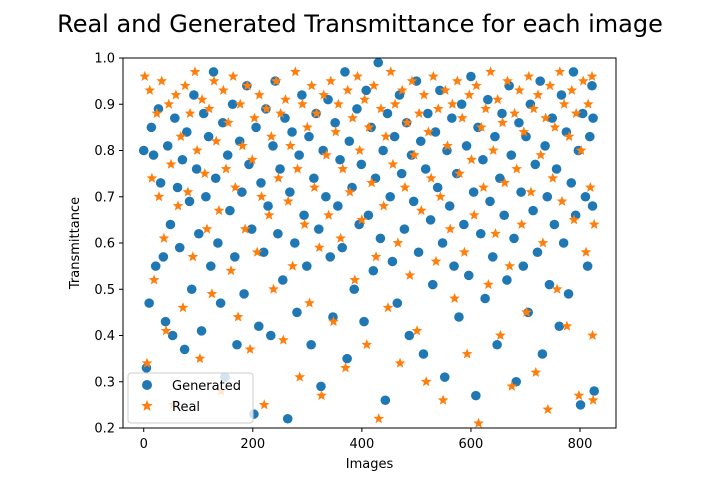  What do you see at coordinates (370, 464) in the screenshot?
I see `x-axis-label: Images` at bounding box center [370, 464].